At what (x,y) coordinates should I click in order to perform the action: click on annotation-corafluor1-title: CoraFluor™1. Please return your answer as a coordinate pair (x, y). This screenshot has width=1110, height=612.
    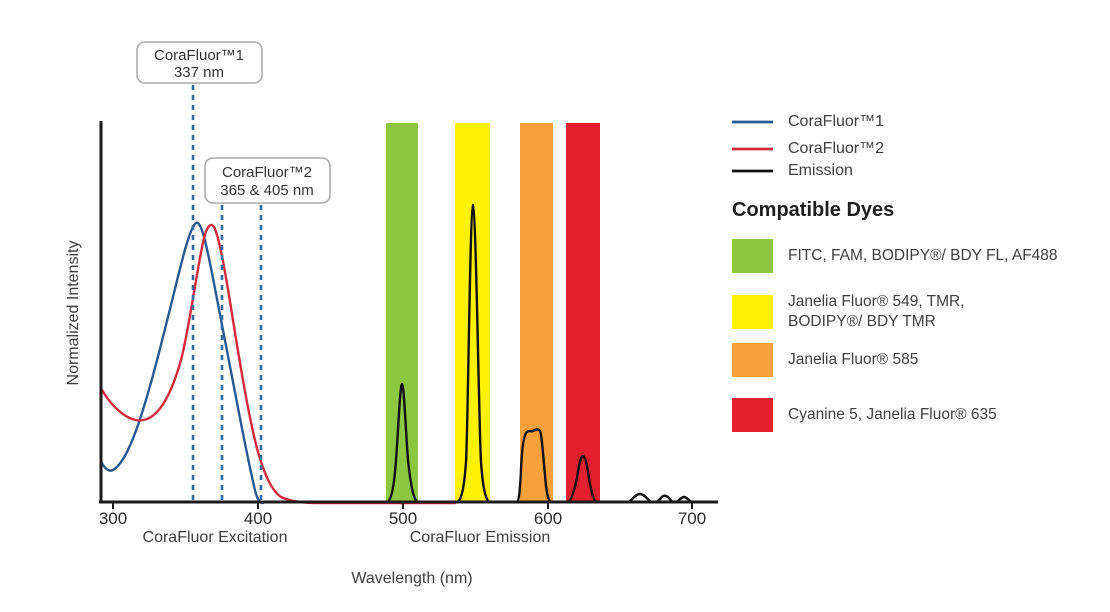
    Looking at the image, I should click on (199, 55).